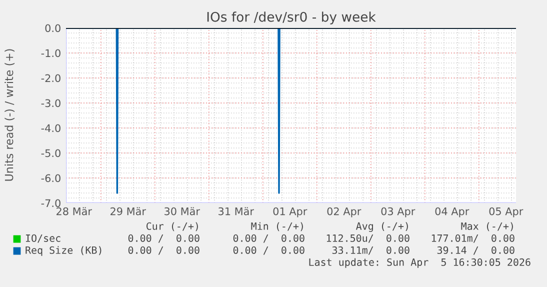  What do you see at coordinates (368, 238) in the screenshot?
I see `text: 112.50u/ 0.00` at bounding box center [368, 238].